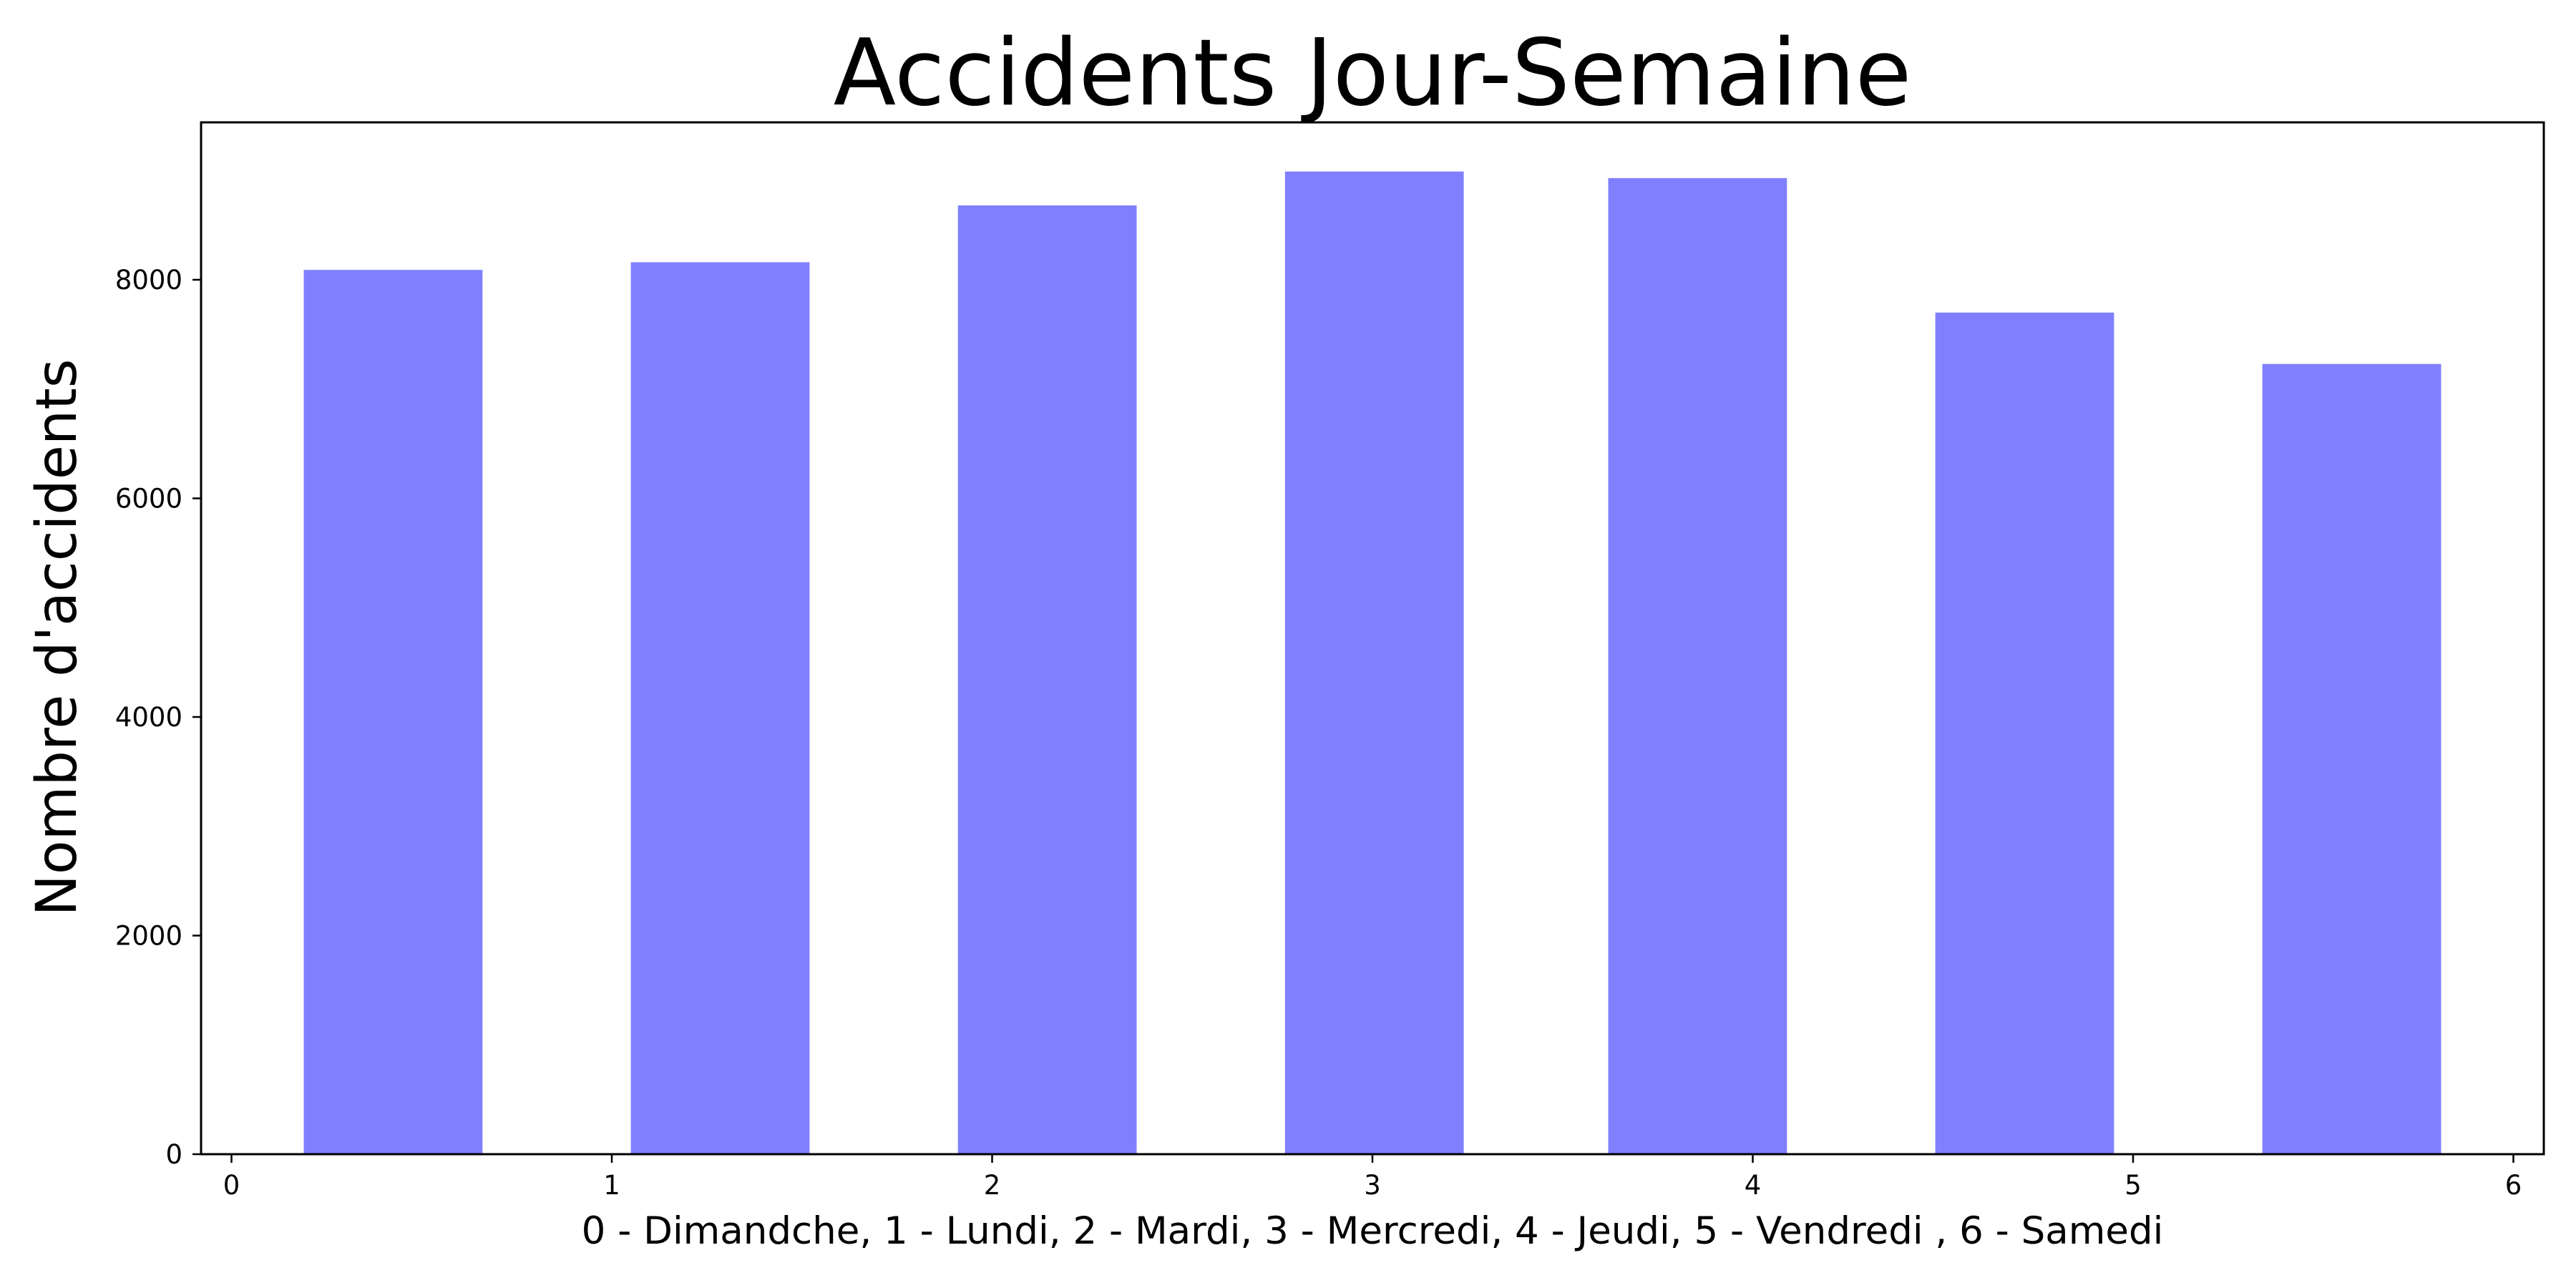  I want to click on y-tick-label: 8000, so click(148, 280).